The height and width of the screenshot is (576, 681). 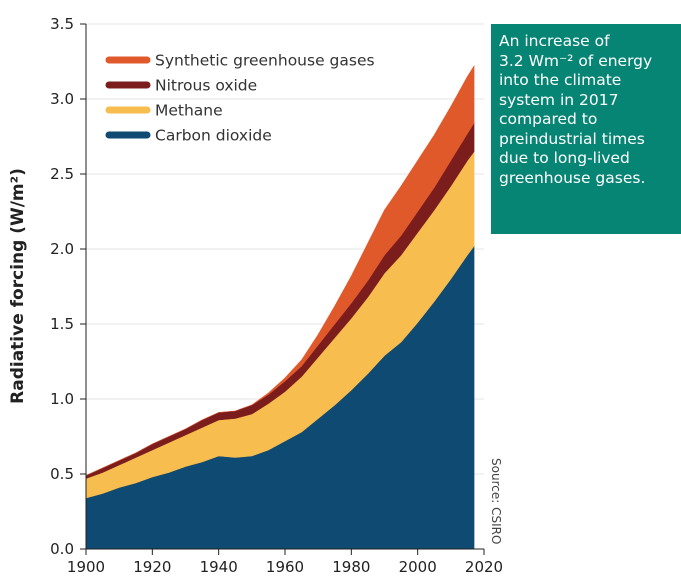 What do you see at coordinates (62, 399) in the screenshot?
I see `y-tick-label: 1.0` at bounding box center [62, 399].